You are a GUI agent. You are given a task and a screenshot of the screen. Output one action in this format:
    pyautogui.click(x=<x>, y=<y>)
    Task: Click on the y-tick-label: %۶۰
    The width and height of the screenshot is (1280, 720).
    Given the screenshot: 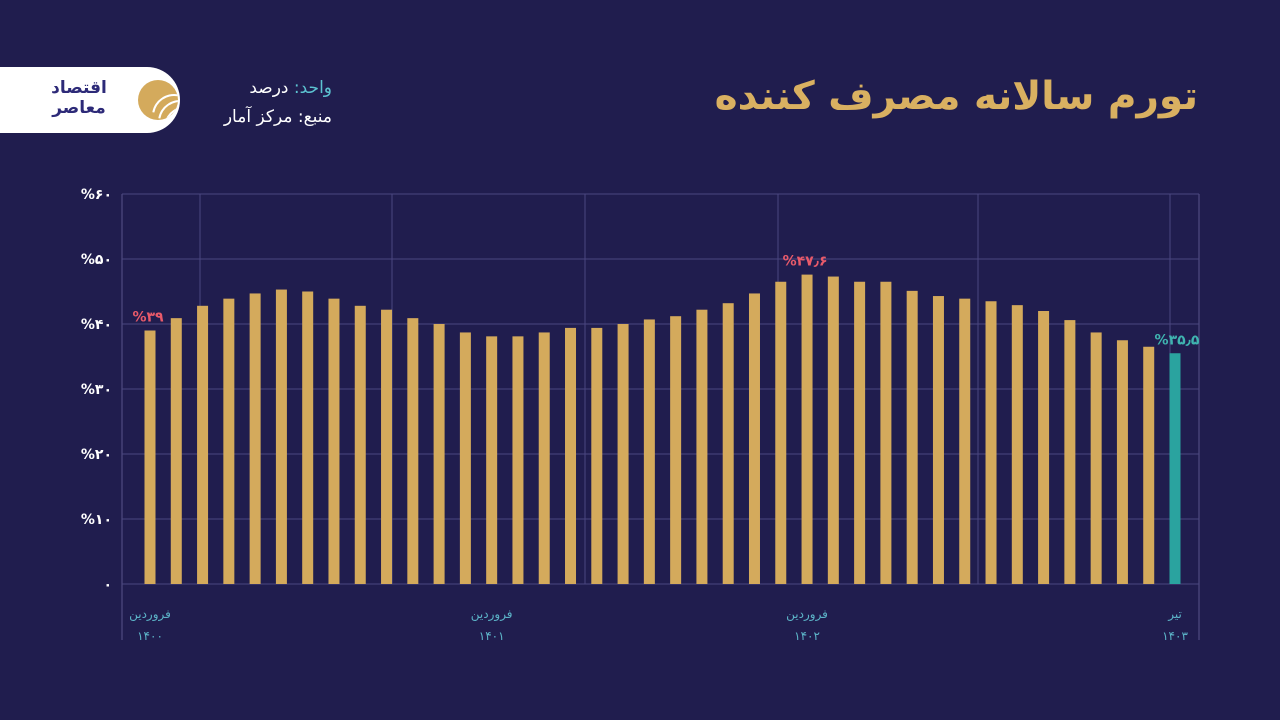 What is the action you would take?
    pyautogui.click(x=96, y=195)
    